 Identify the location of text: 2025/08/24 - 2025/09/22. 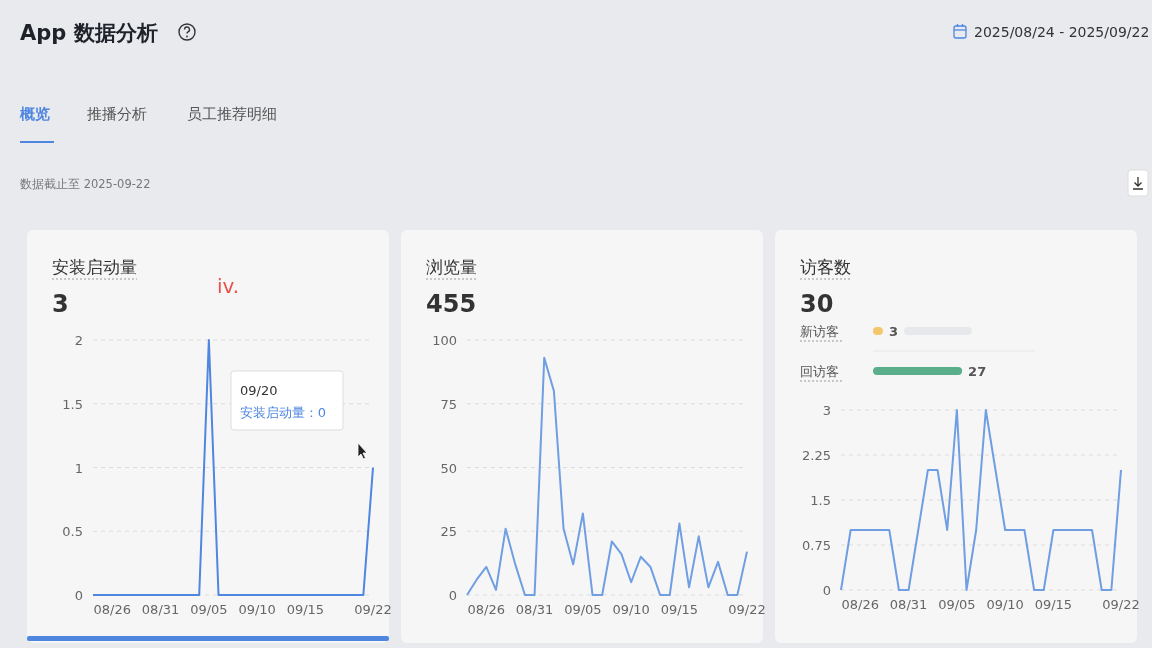
(1062, 32).